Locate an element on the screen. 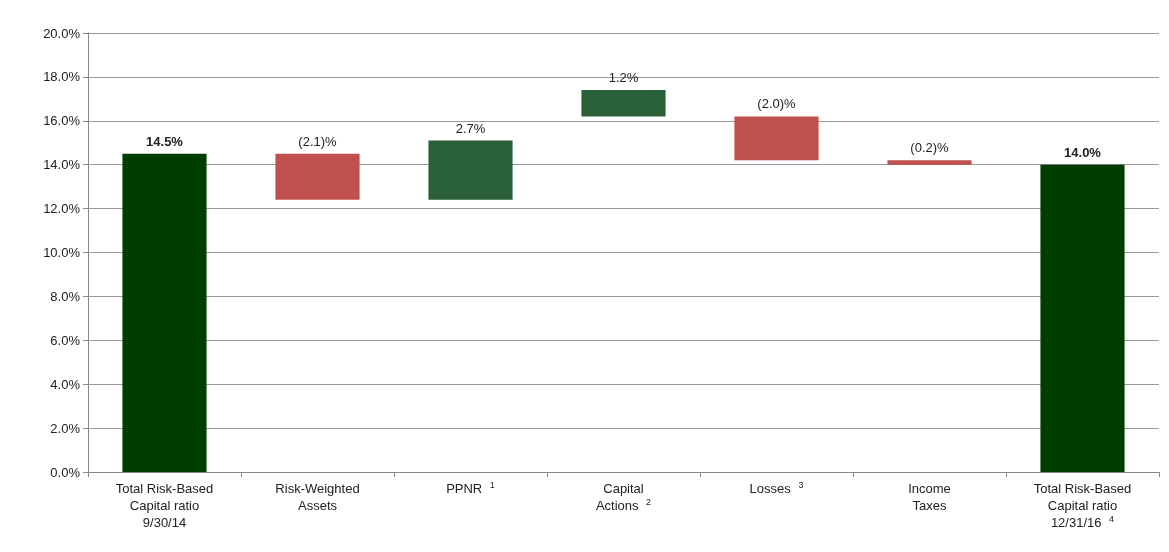 The width and height of the screenshot is (1169, 552). data-label: 1.2% is located at coordinates (623, 78).